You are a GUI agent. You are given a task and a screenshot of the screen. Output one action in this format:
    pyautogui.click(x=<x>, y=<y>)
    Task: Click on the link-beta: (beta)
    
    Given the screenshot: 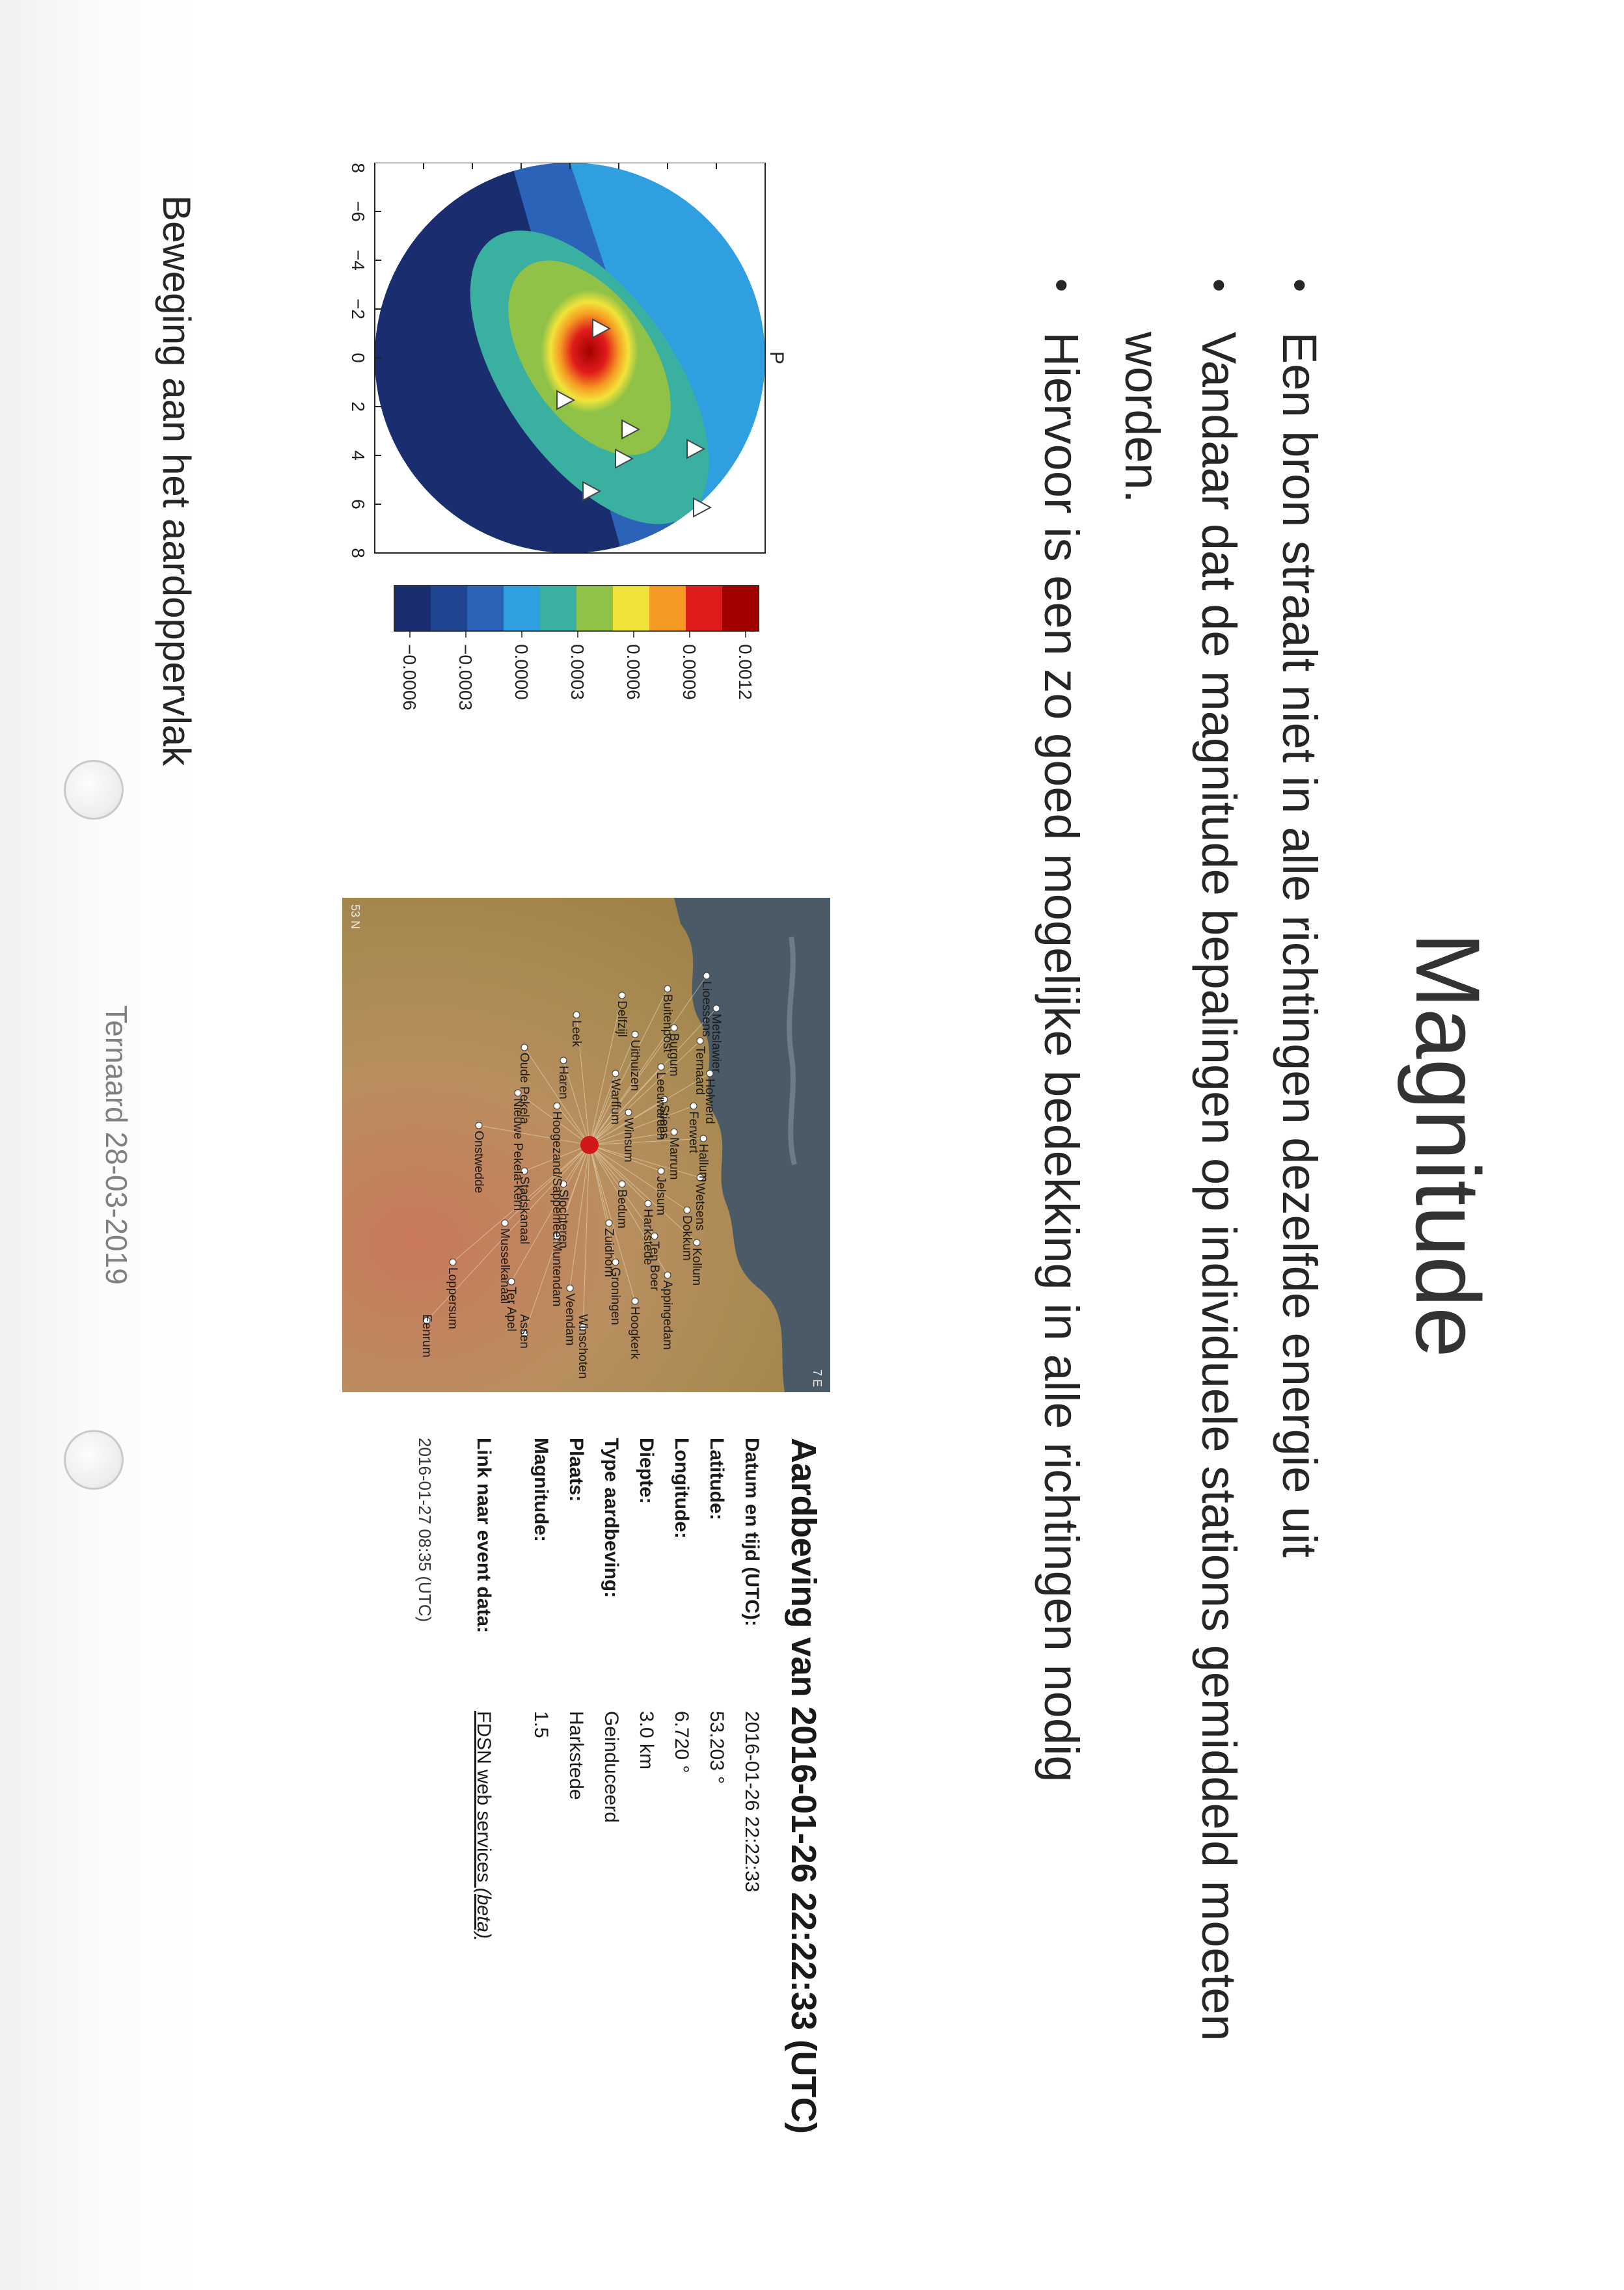 What is the action you would take?
    pyautogui.click(x=483, y=1913)
    